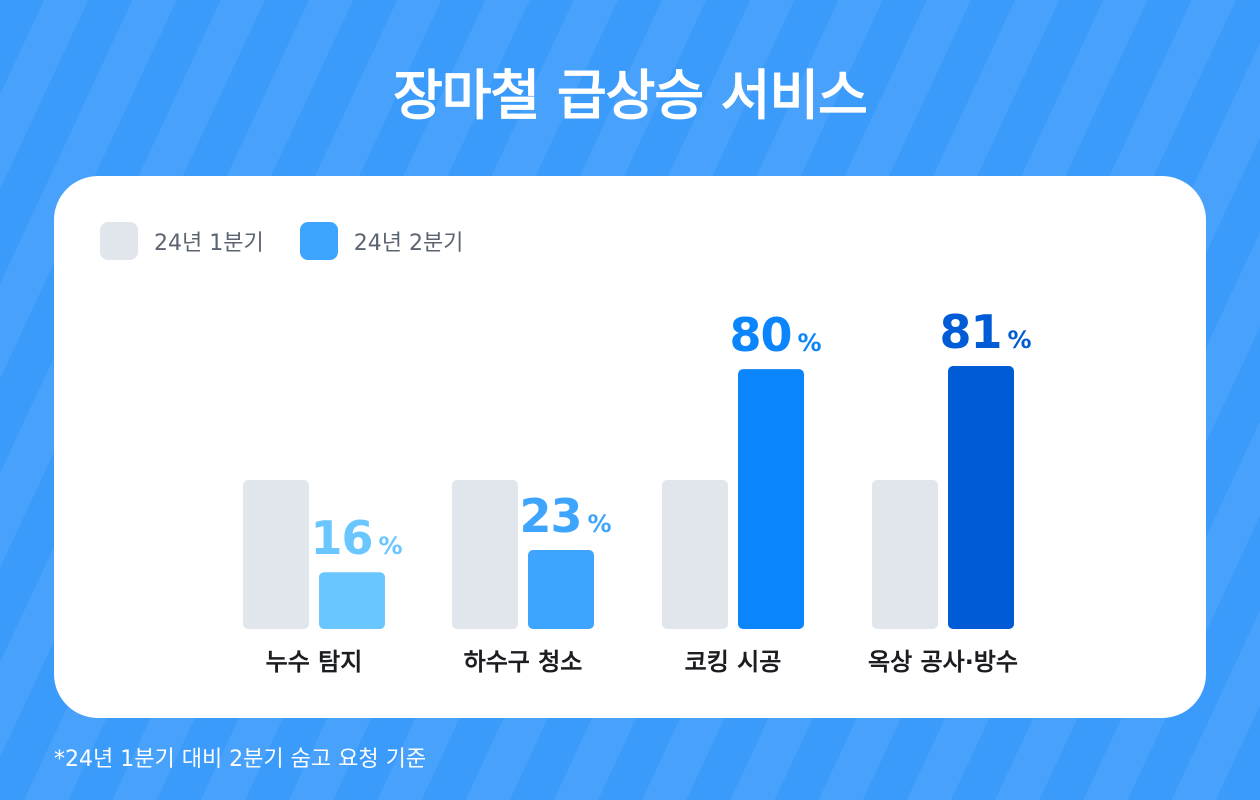  I want to click on value-label-2: 23%, so click(565, 516).